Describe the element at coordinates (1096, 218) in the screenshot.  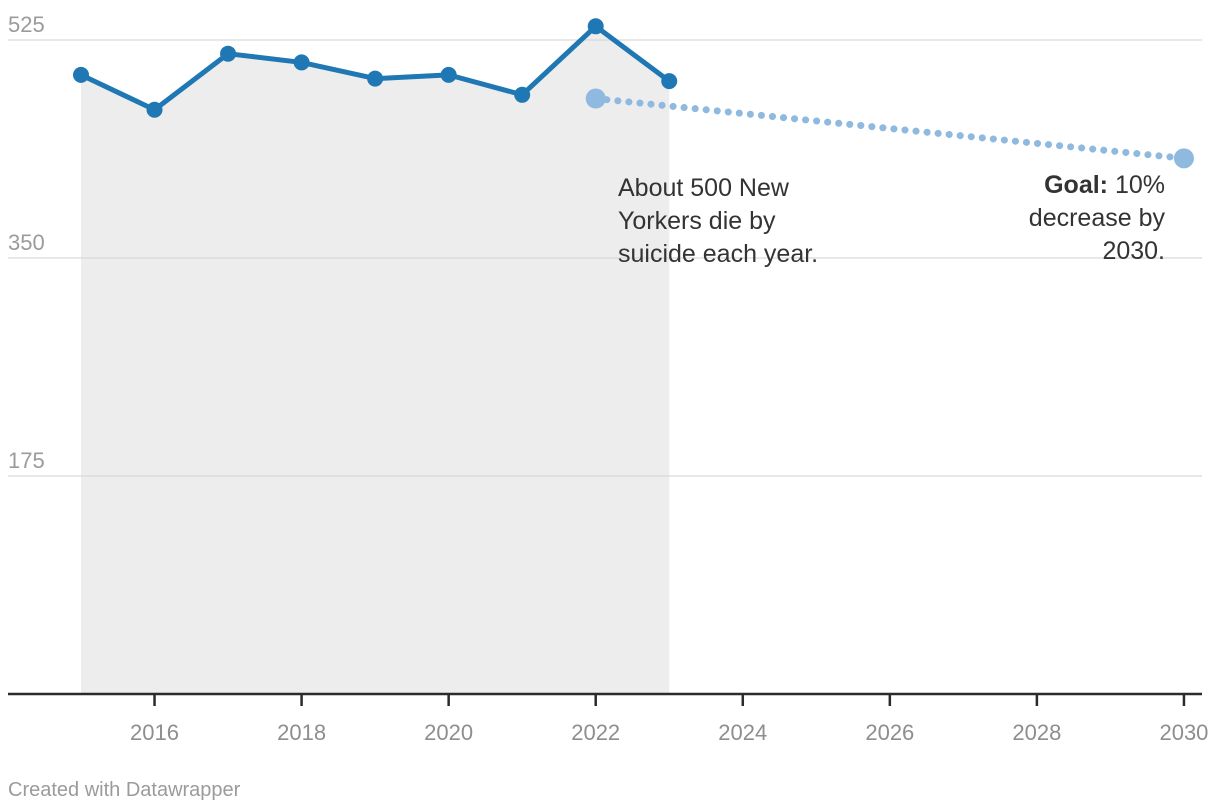
I see `annotation-goal-text: 10% decrease by 2030.` at that location.